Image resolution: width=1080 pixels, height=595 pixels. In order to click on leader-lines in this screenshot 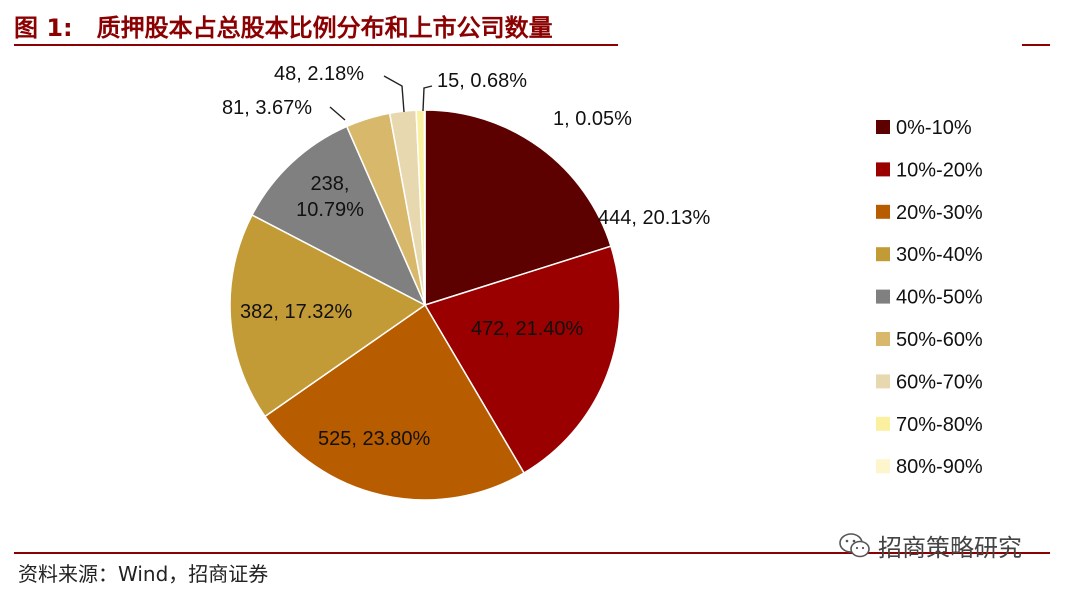, I will do `click(381, 98)`.